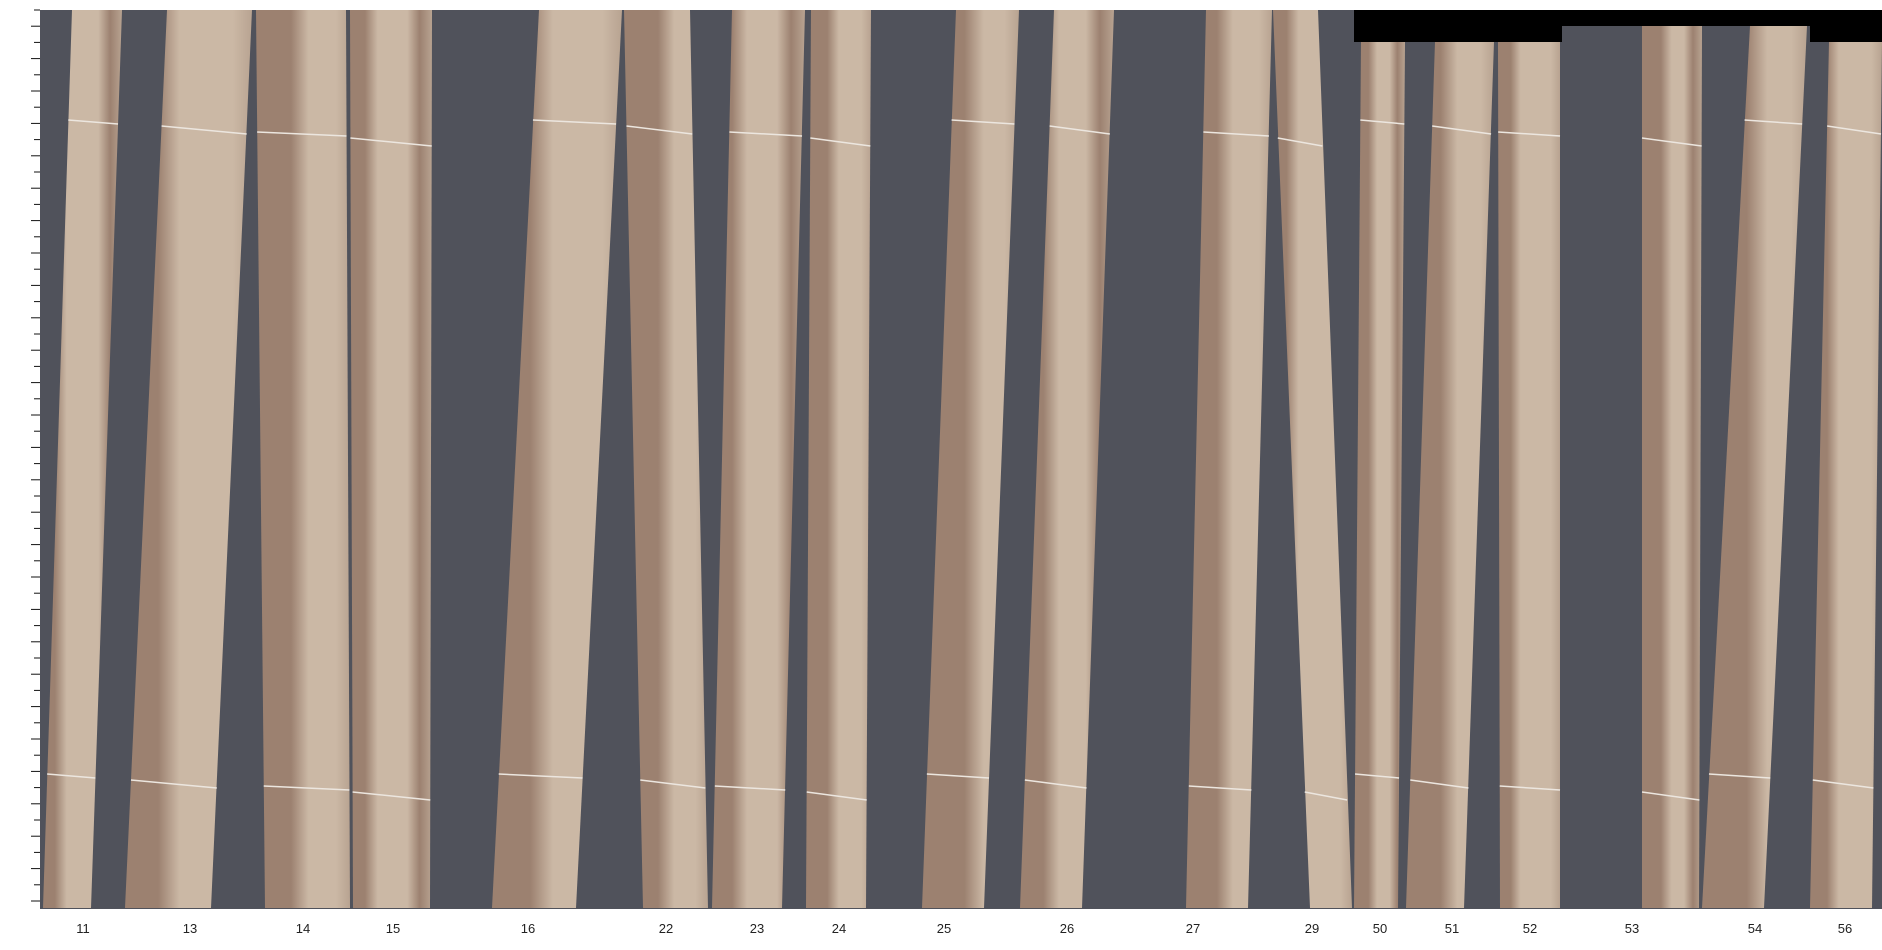  Describe the element at coordinates (190, 928) in the screenshot. I see `strip-label: 13` at that location.